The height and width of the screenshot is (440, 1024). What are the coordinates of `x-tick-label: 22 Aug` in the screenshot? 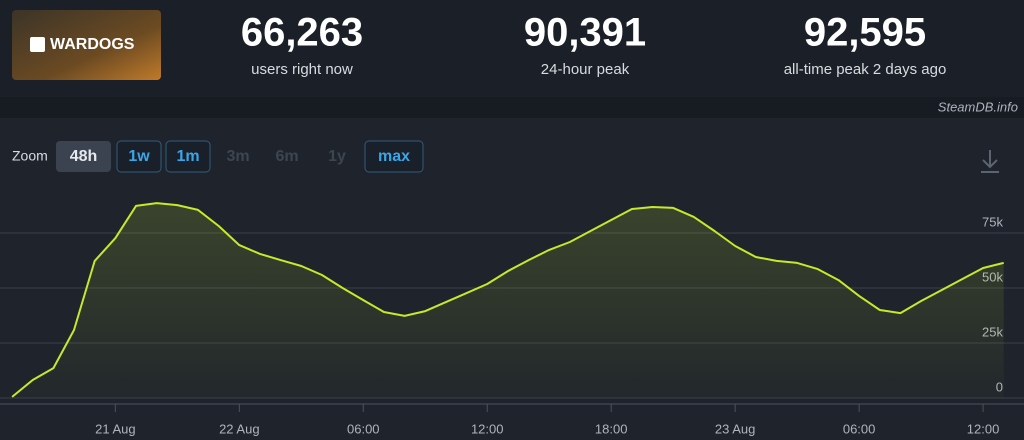 It's located at (239, 428).